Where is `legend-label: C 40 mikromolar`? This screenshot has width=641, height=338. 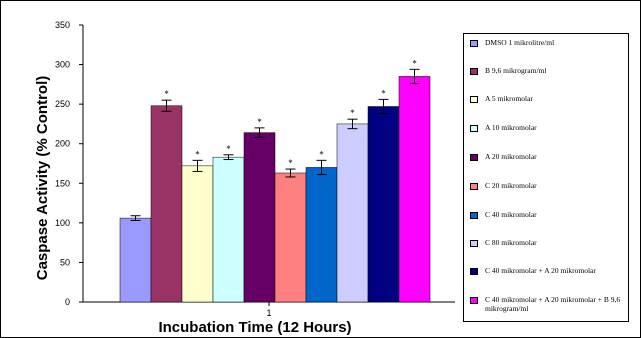 legend-label: C 40 mikromolar is located at coordinates (556, 214).